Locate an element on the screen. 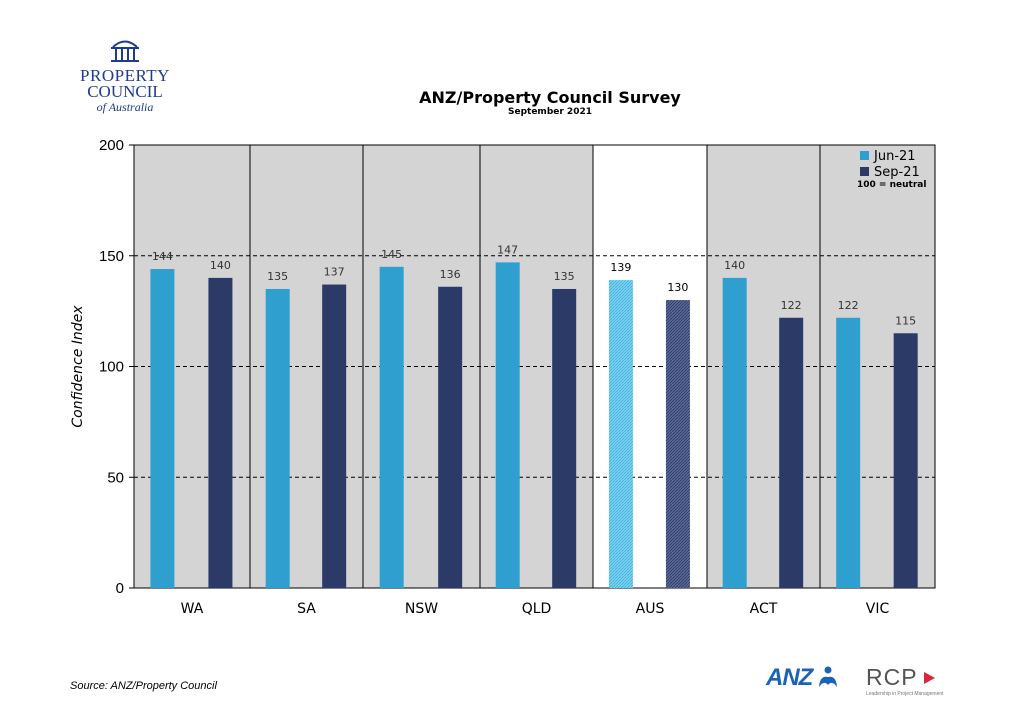  source-note: Source: ANZ/Property Council is located at coordinates (143, 686).